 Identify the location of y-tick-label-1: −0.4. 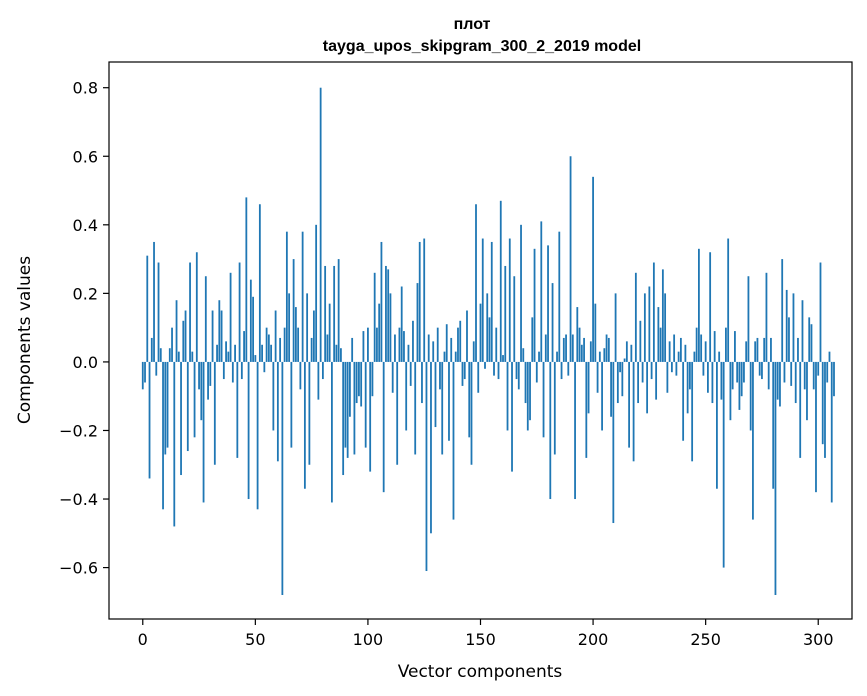
(78, 499).